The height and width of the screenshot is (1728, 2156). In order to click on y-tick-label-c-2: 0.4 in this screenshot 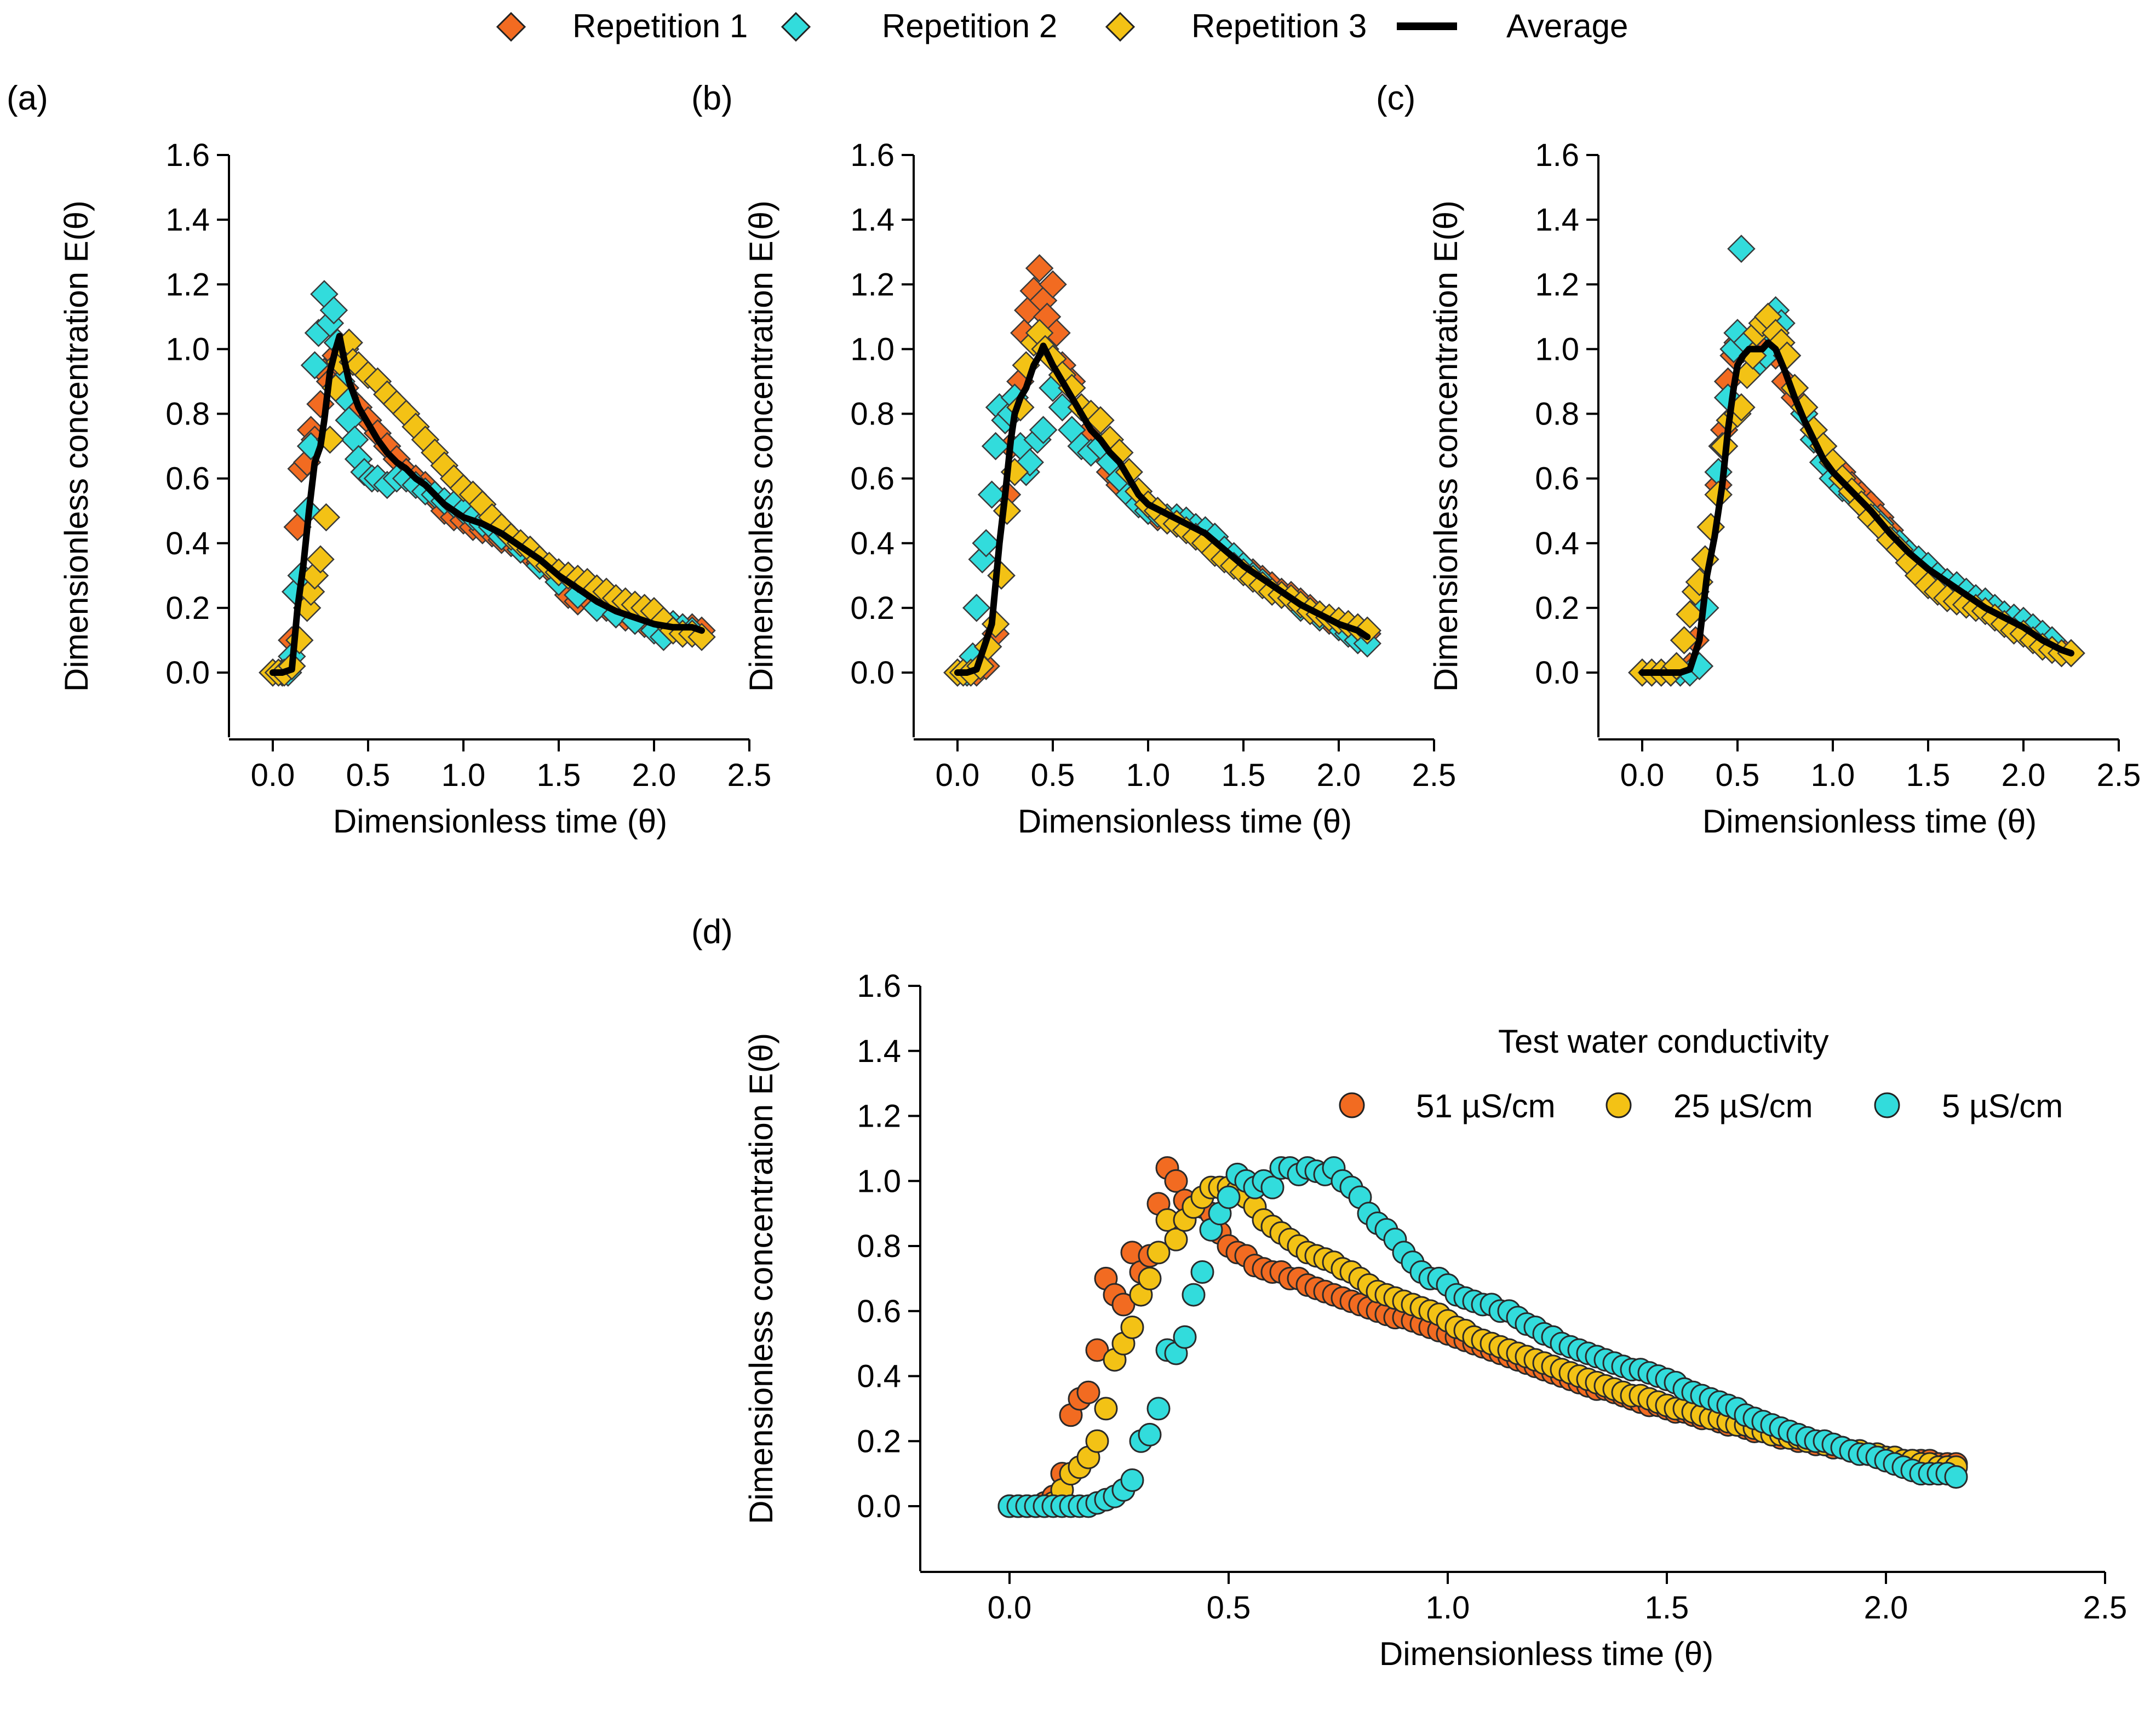, I will do `click(1557, 543)`.